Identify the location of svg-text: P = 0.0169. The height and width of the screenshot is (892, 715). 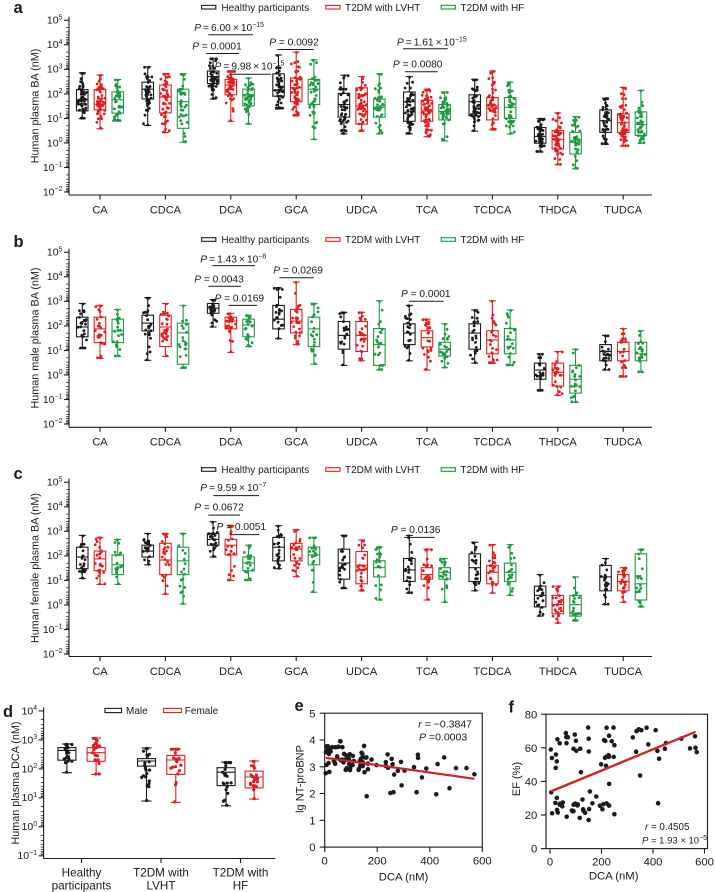
(240, 299).